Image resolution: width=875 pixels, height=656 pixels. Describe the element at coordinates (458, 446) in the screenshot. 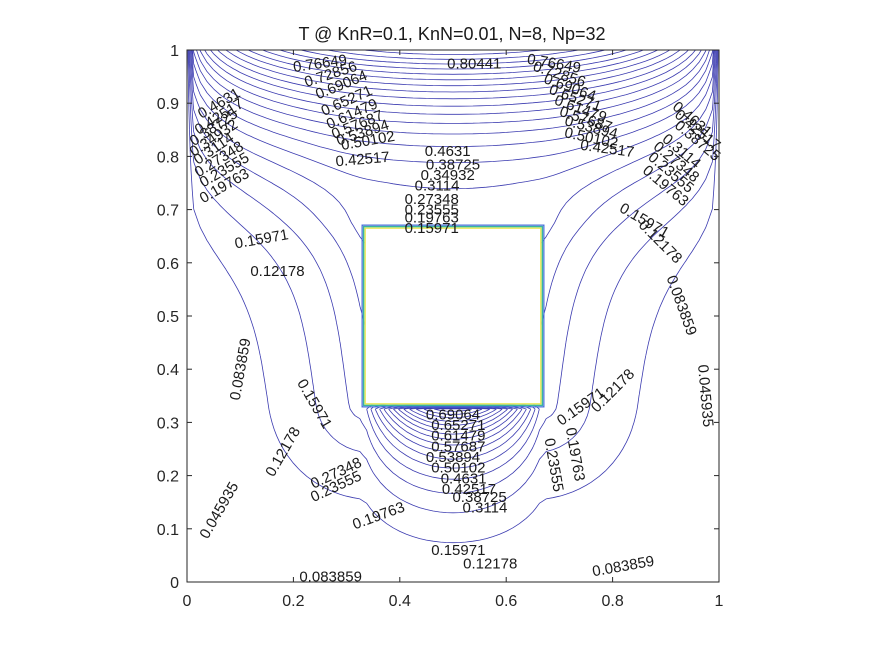

I see `contour-label: 0.57687` at that location.